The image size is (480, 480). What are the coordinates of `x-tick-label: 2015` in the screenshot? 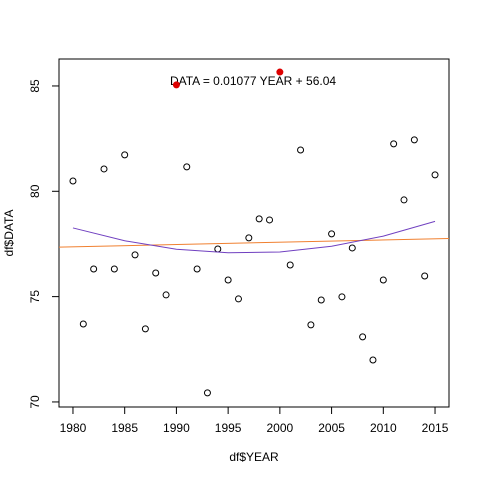 It's located at (435, 428).